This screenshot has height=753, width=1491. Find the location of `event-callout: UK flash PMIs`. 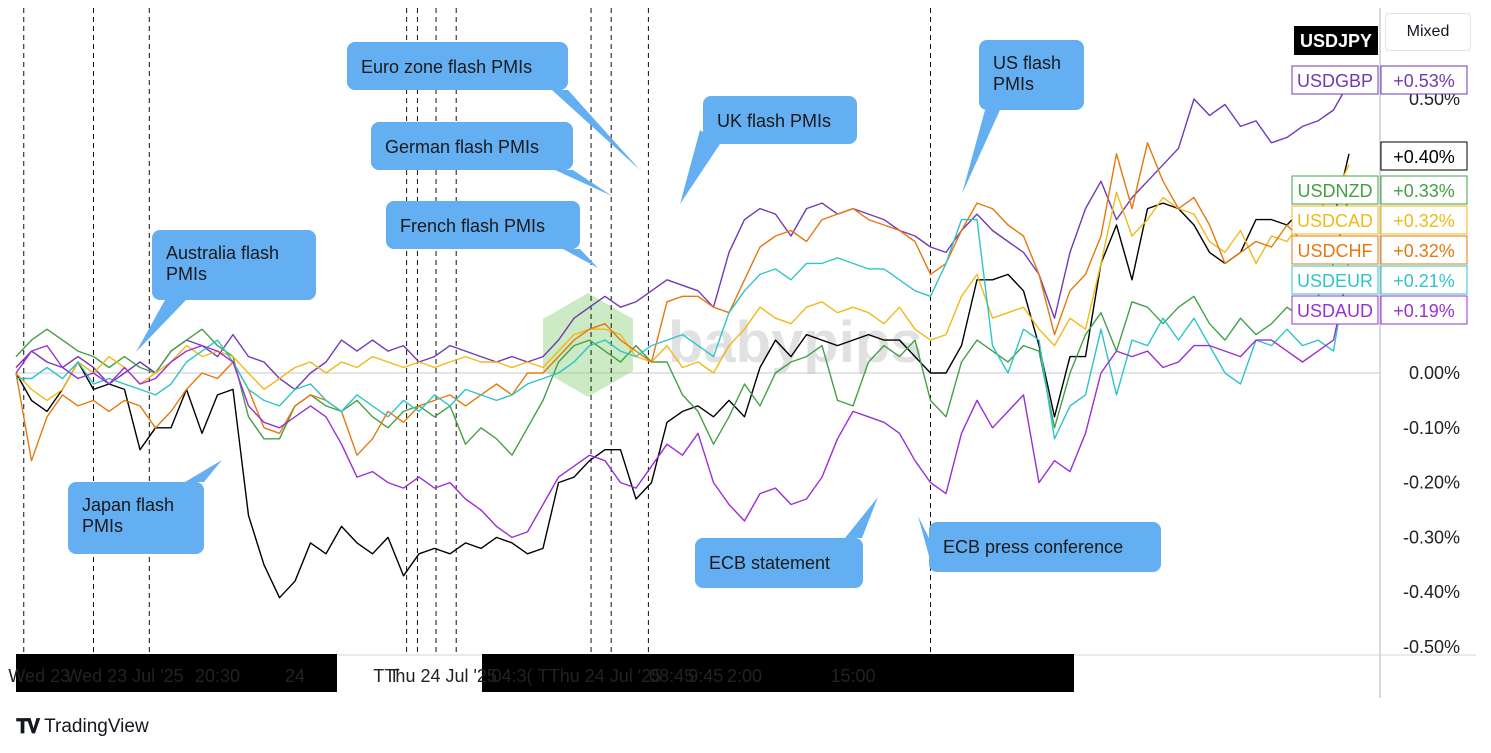

event-callout: UK flash PMIs is located at coordinates (768, 150).